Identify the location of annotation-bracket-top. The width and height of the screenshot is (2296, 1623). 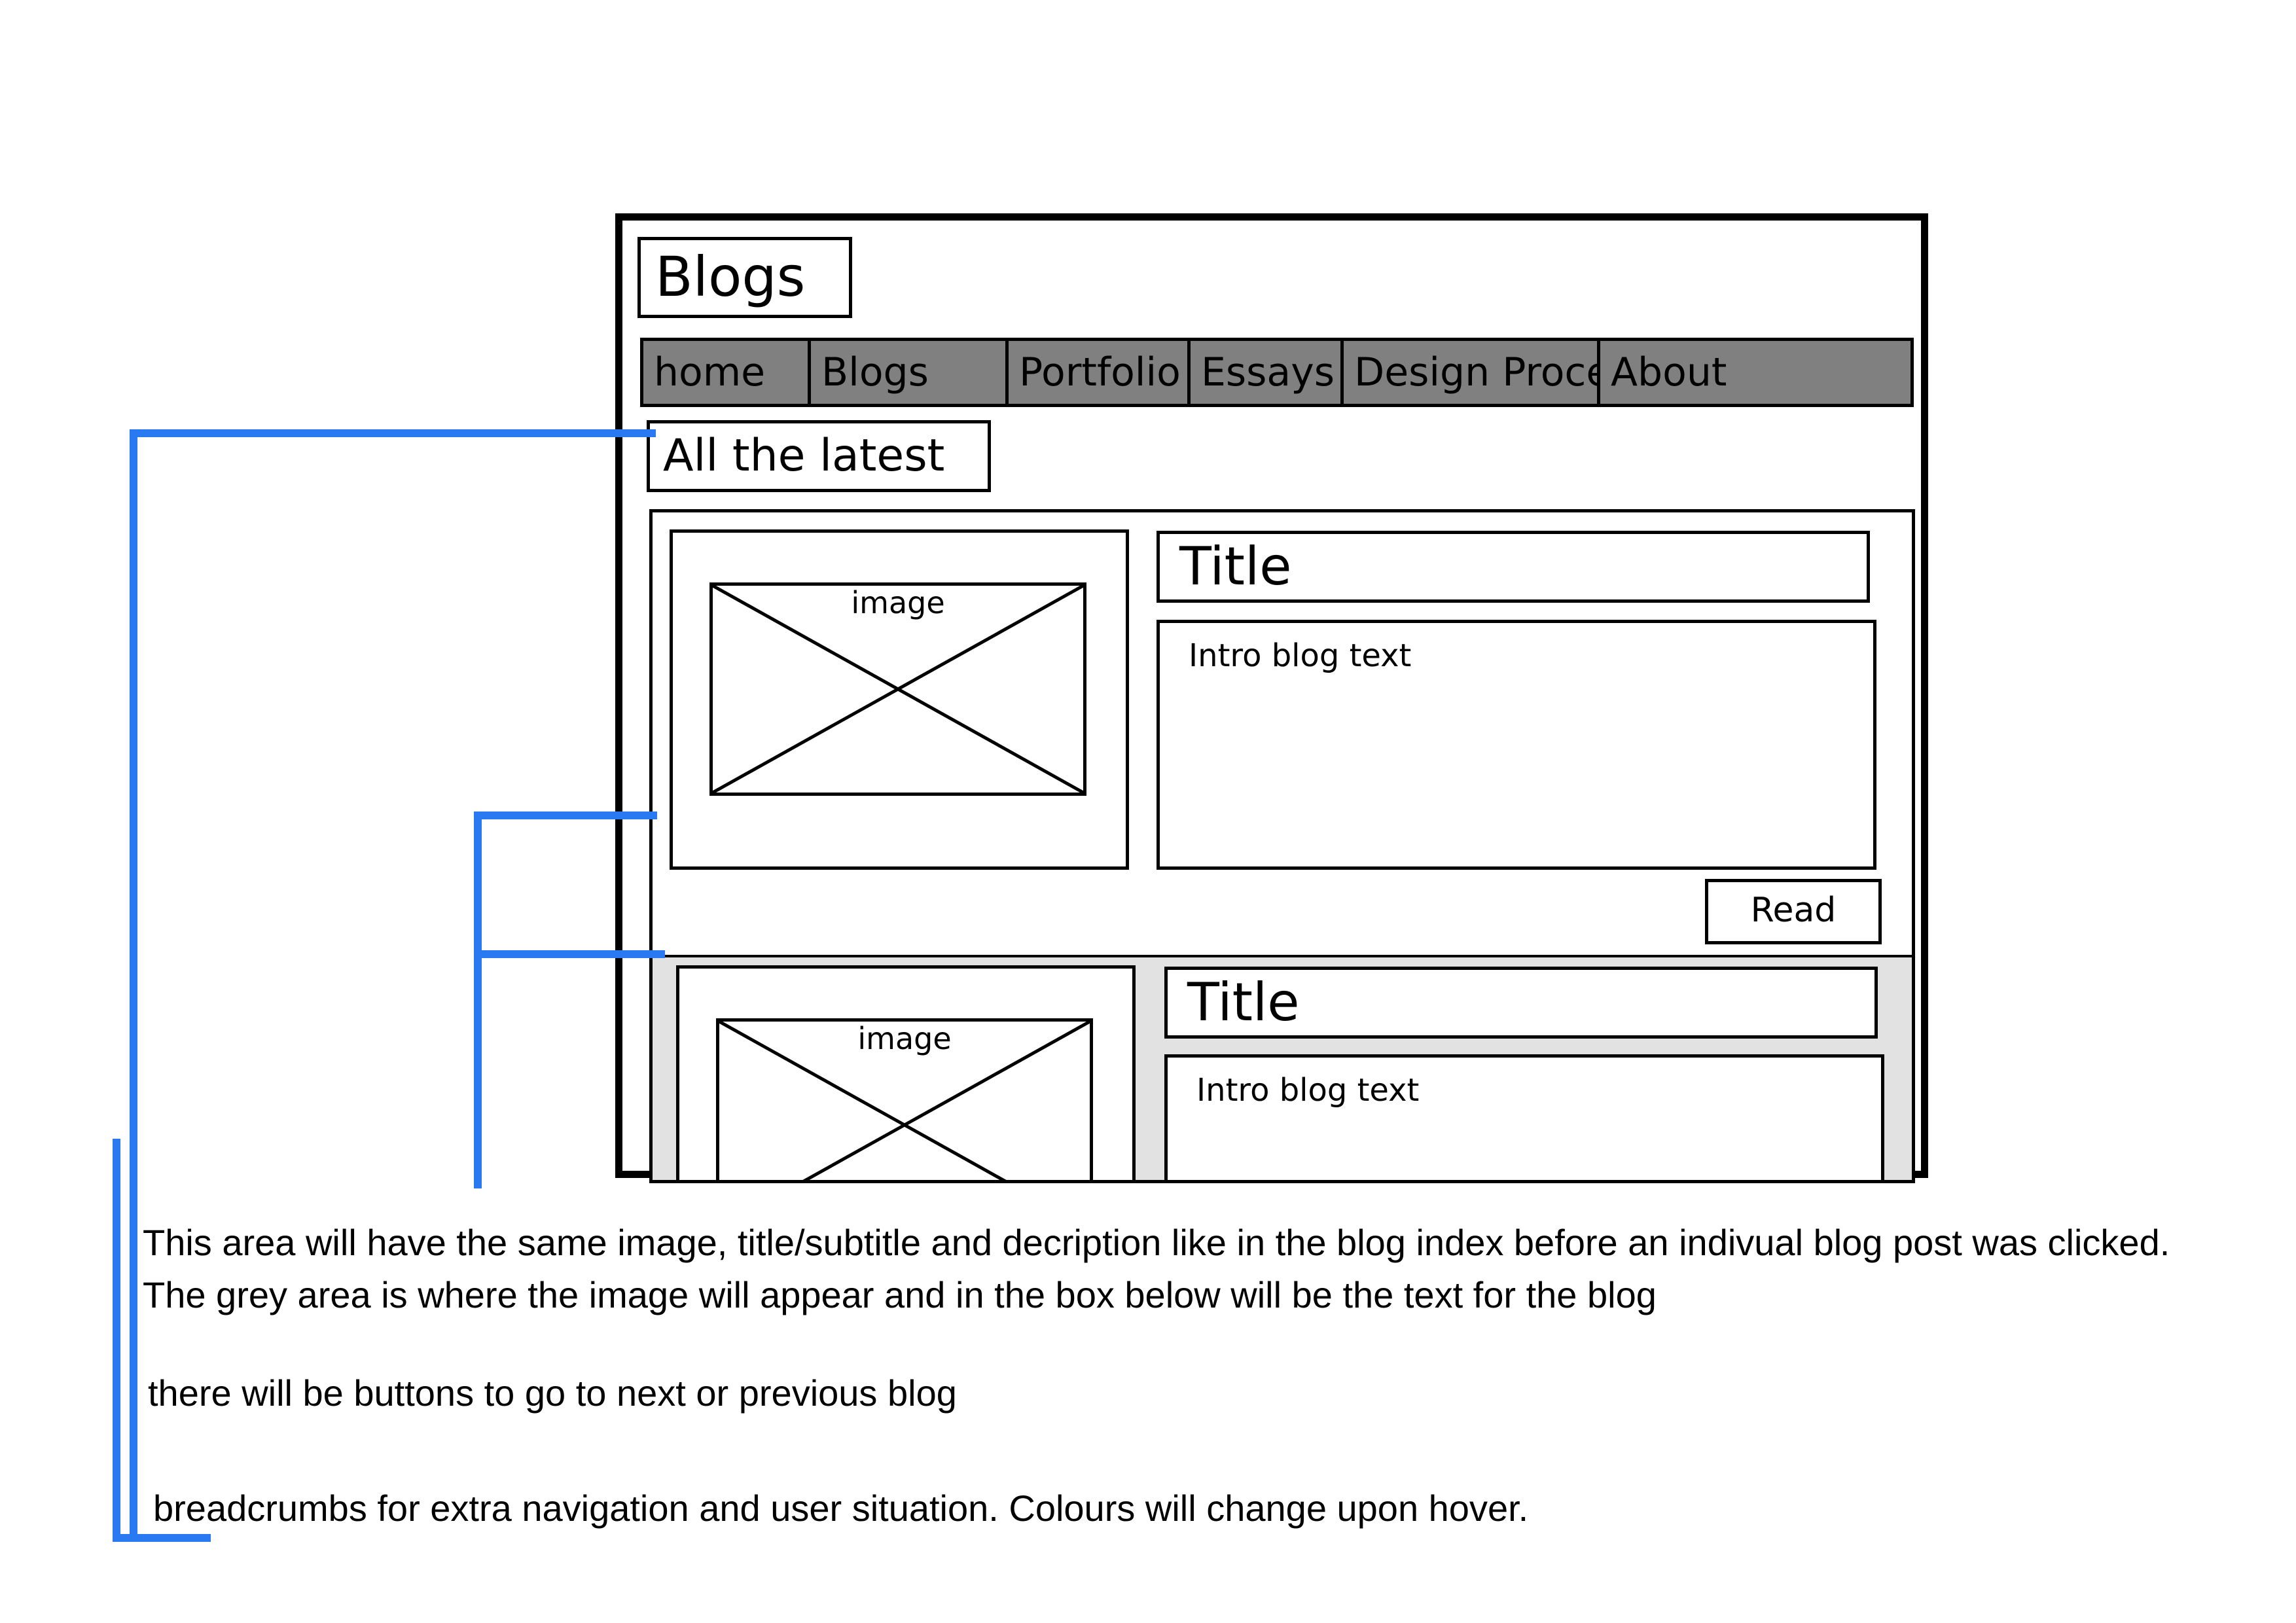
(394, 433).